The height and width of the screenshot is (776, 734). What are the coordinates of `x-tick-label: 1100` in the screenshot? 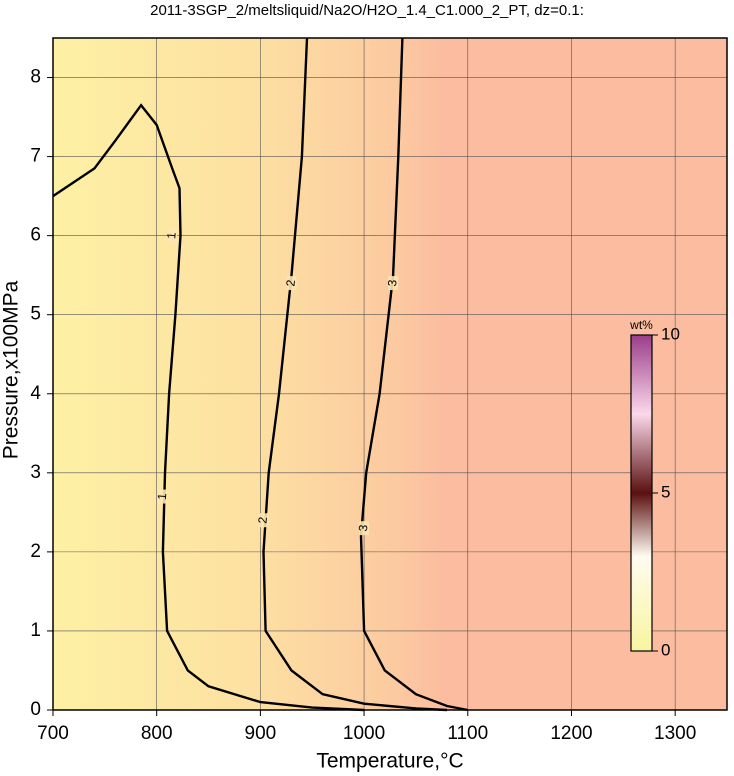 It's located at (467, 733).